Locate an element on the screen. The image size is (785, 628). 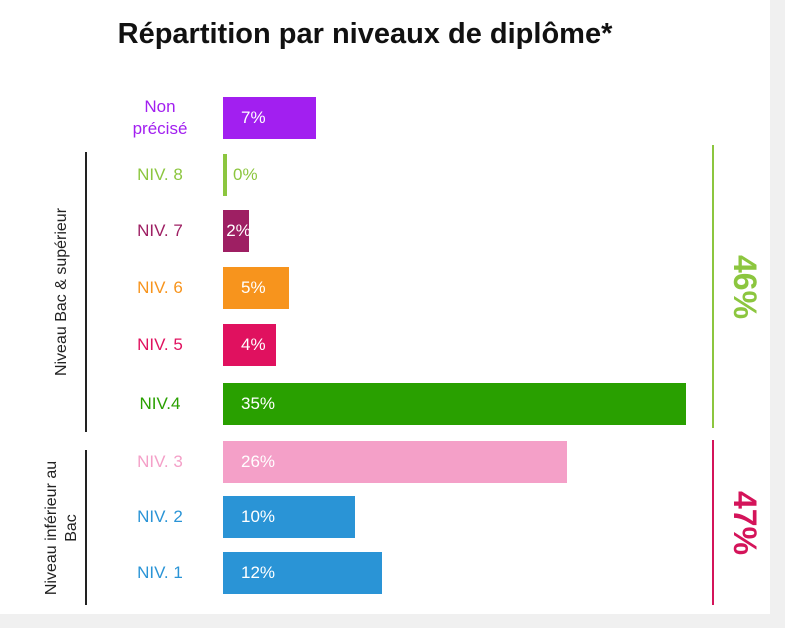
value-label: 0% is located at coordinates (245, 174).